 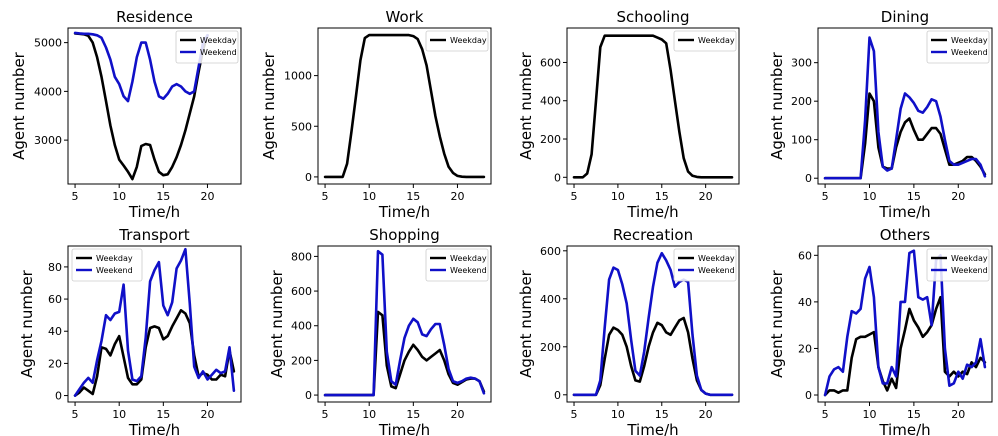 What do you see at coordinates (457, 41) in the screenshot?
I see `legend-box` at bounding box center [457, 41].